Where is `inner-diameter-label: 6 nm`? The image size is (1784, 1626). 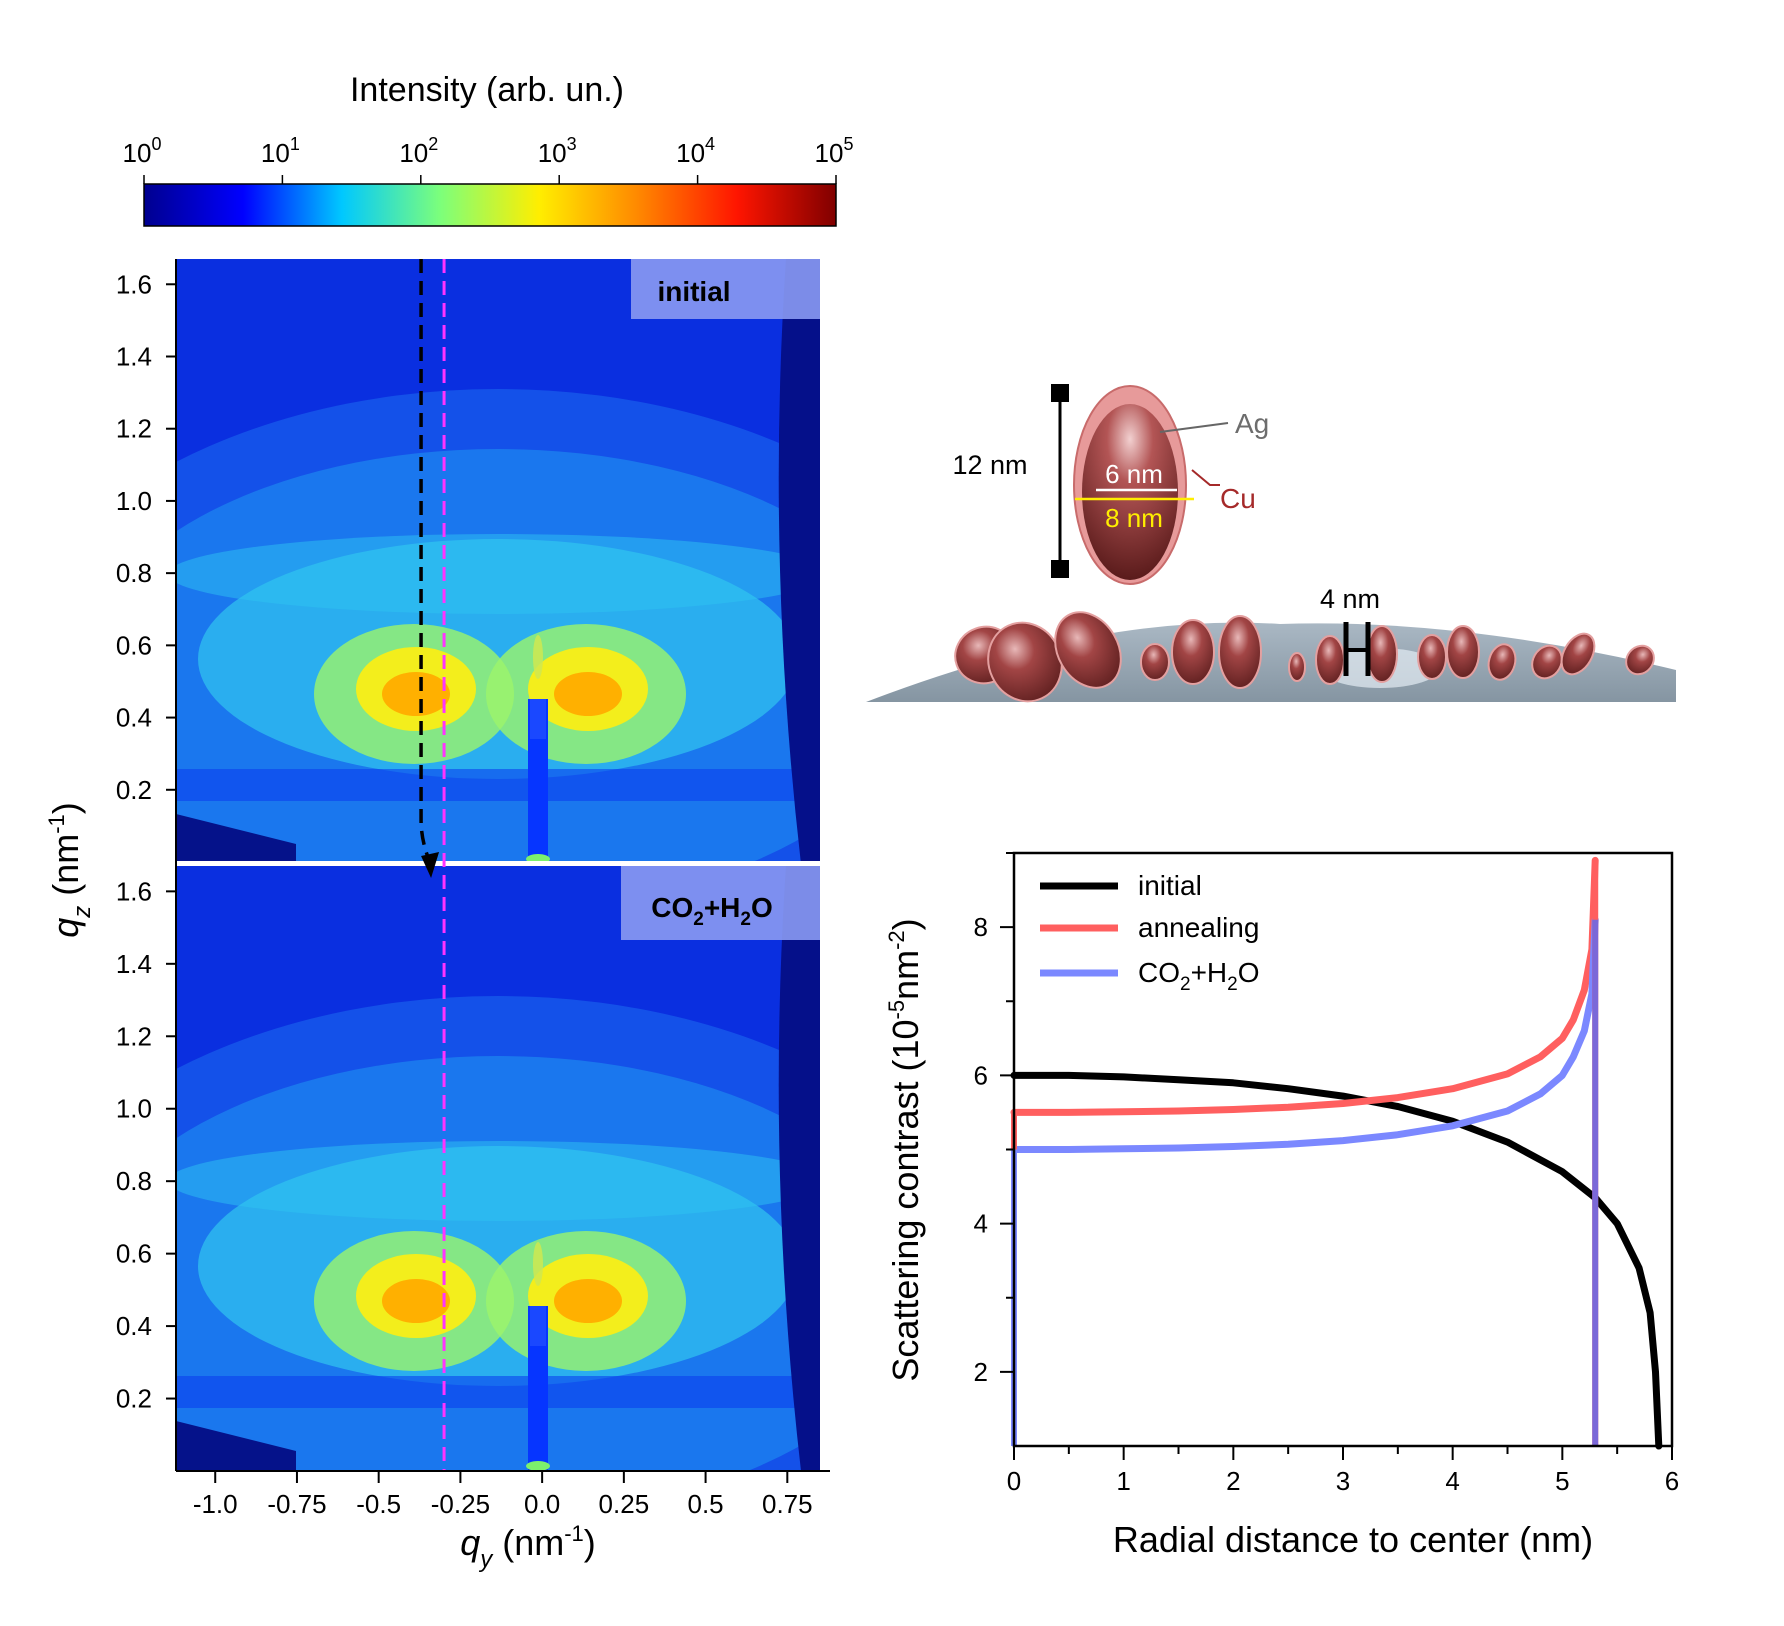 inner-diameter-label: 6 nm is located at coordinates (1134, 474).